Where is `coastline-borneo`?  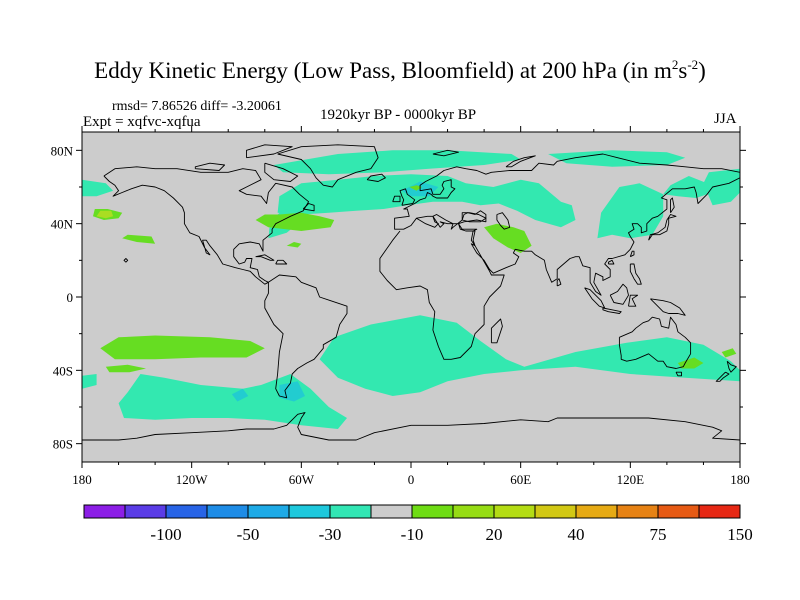
coastline-borneo is located at coordinates (619, 294).